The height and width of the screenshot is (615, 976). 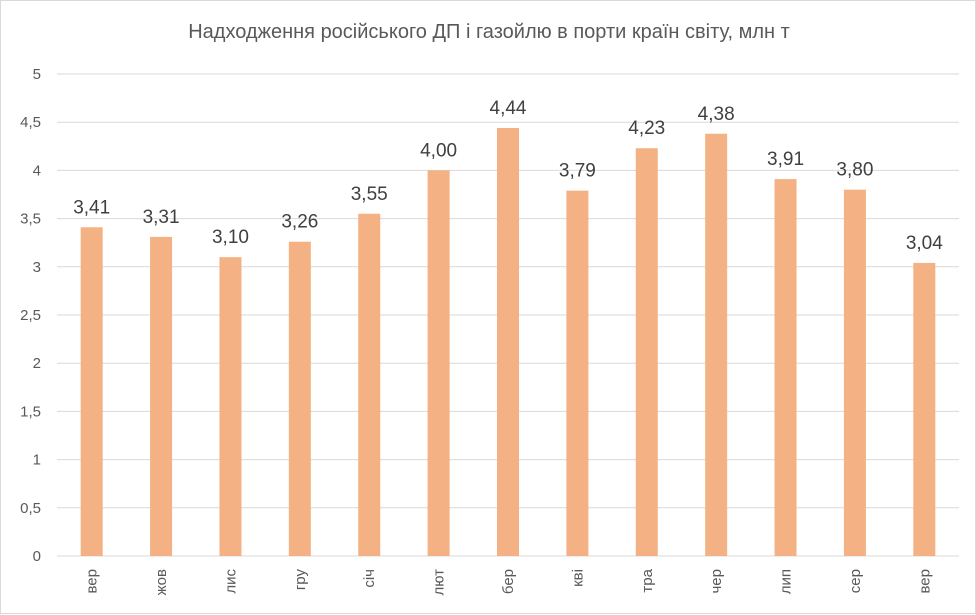 What do you see at coordinates (646, 128) in the screenshot?
I see `data-label: 4,23` at bounding box center [646, 128].